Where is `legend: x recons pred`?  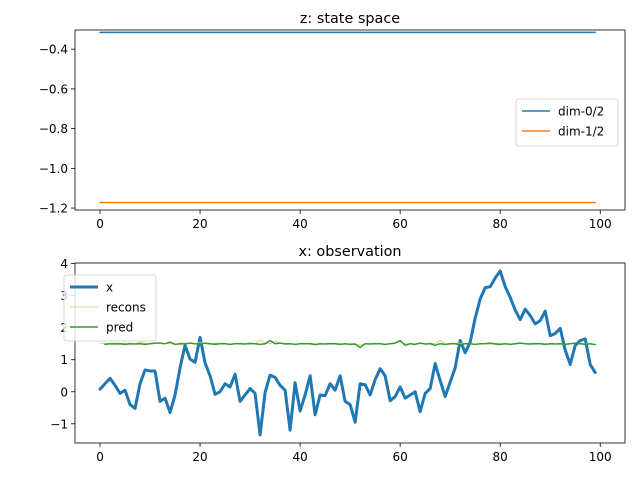
legend: x recons pred is located at coordinates (110, 308).